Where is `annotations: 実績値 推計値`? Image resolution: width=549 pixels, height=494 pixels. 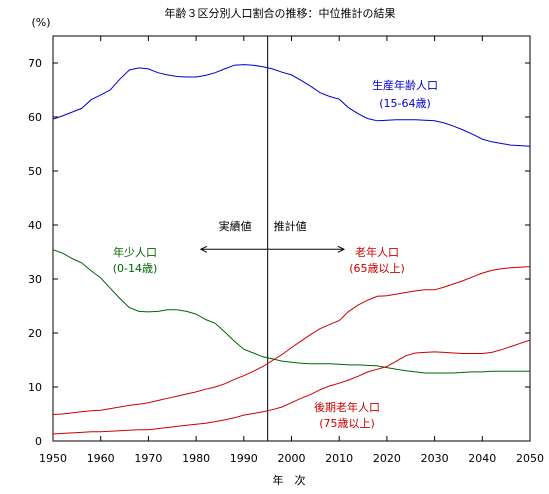 annotations: 実績値 推計値 is located at coordinates (272, 236).